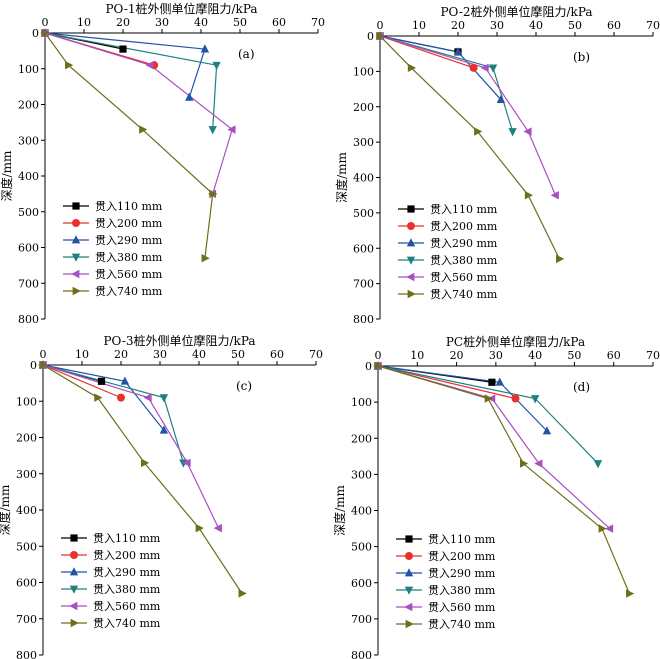 This screenshot has width=660, height=659. What do you see at coordinates (515, 341) in the screenshot?
I see `chart-title: PC桩外侧单位摩阻力/kPa` at bounding box center [515, 341].